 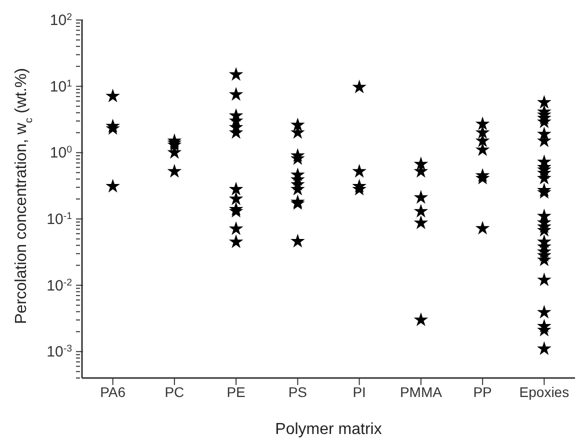 I want to click on y-tick-label: 10$^{2}$, so click(x=61, y=20).